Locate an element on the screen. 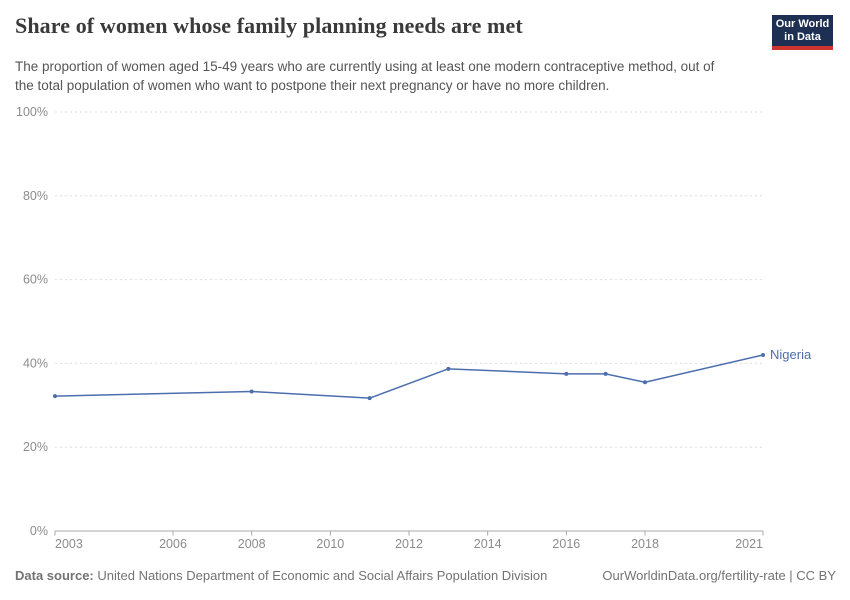  owid-logo-line2: in Data is located at coordinates (802, 36).